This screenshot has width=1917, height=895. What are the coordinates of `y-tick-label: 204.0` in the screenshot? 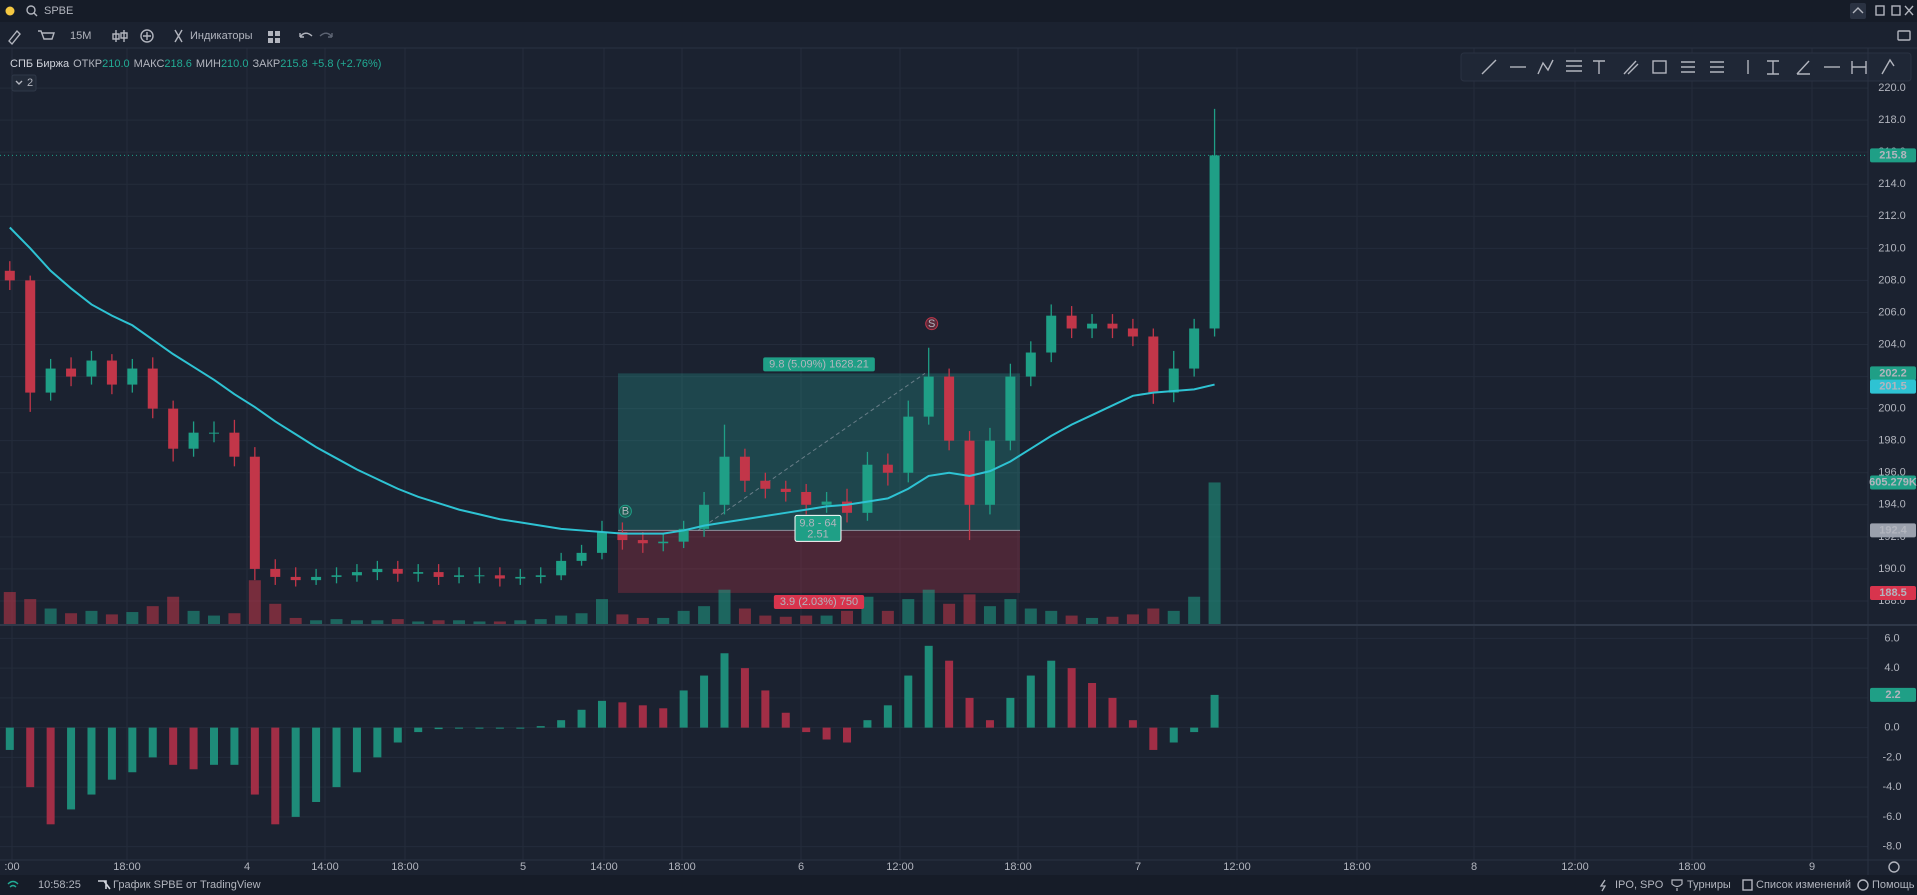 It's located at (1892, 344).